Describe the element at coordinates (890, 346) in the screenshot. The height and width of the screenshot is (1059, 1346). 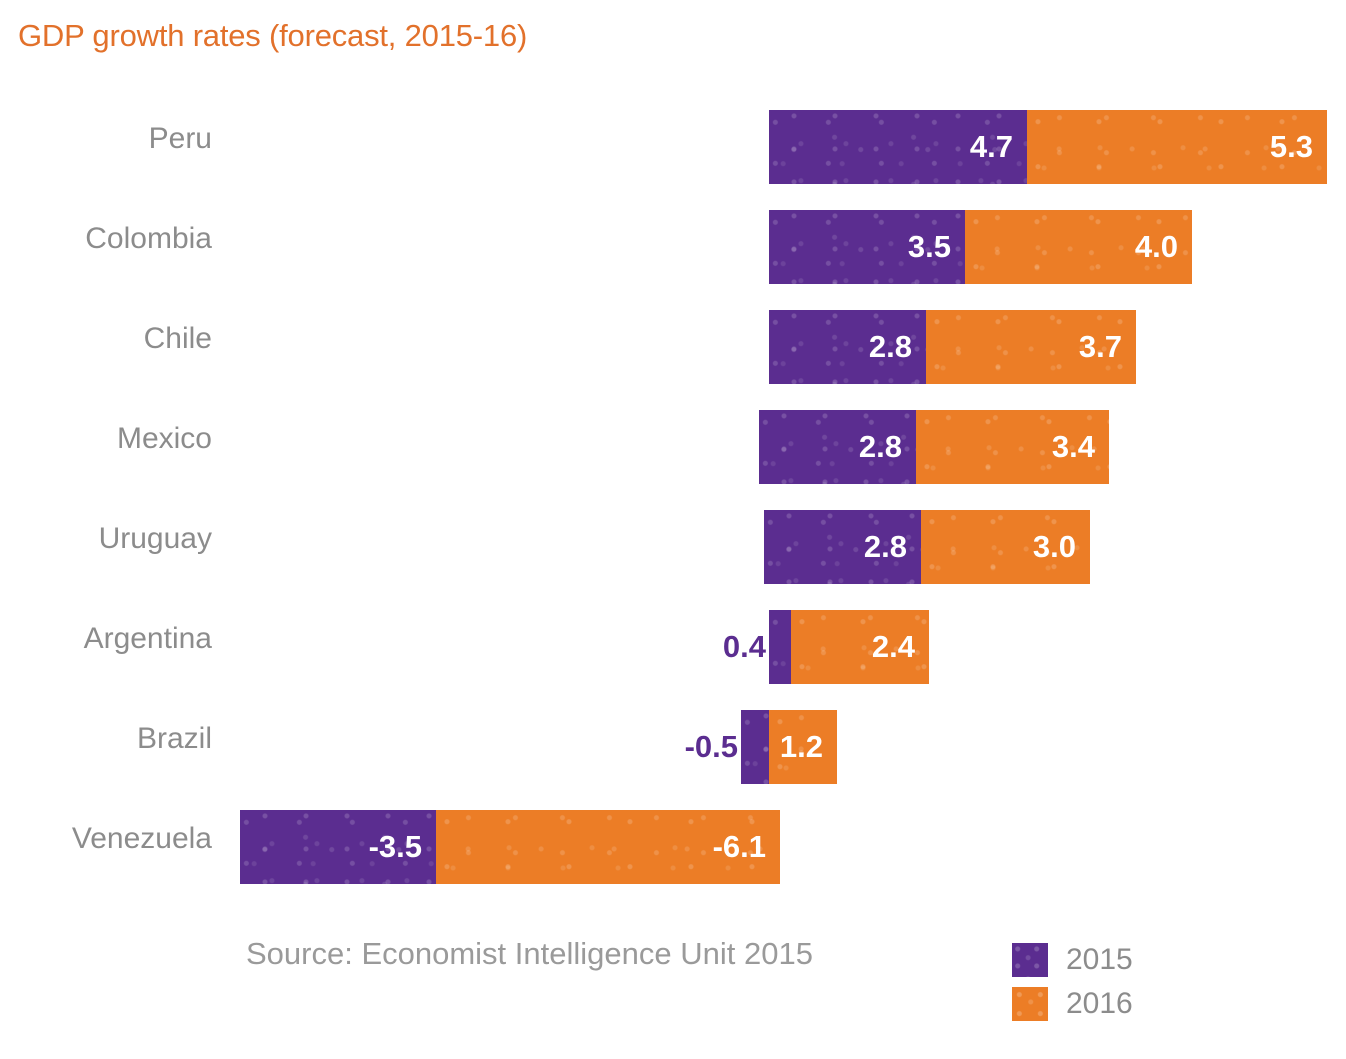
I see `bar-value-2015-chile: 2.8` at that location.